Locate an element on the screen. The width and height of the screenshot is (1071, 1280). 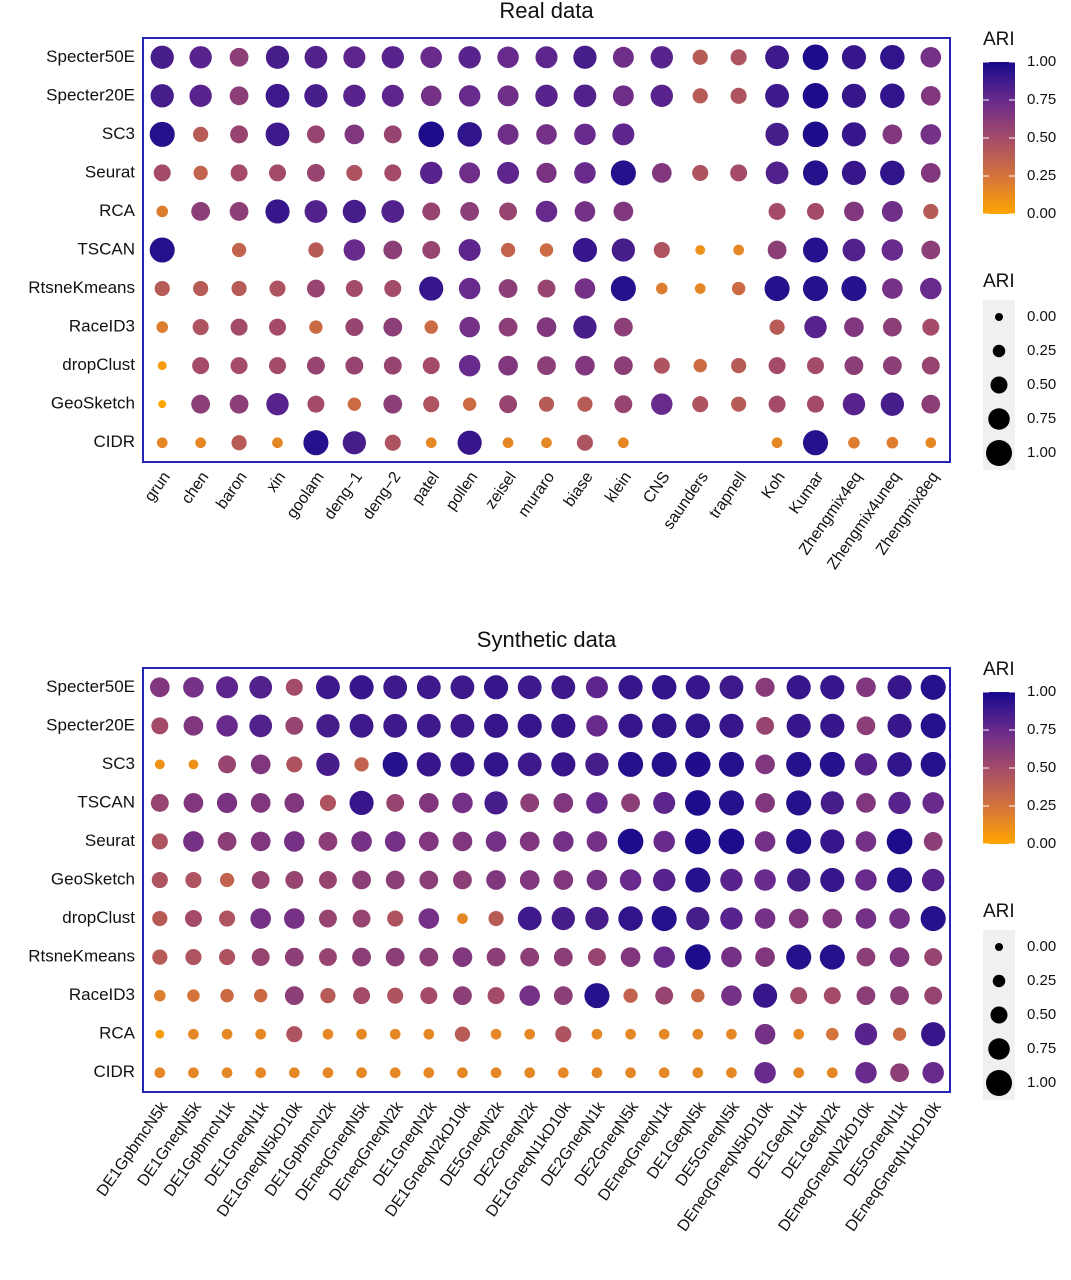
row-label: TSCAN is located at coordinates (106, 801).